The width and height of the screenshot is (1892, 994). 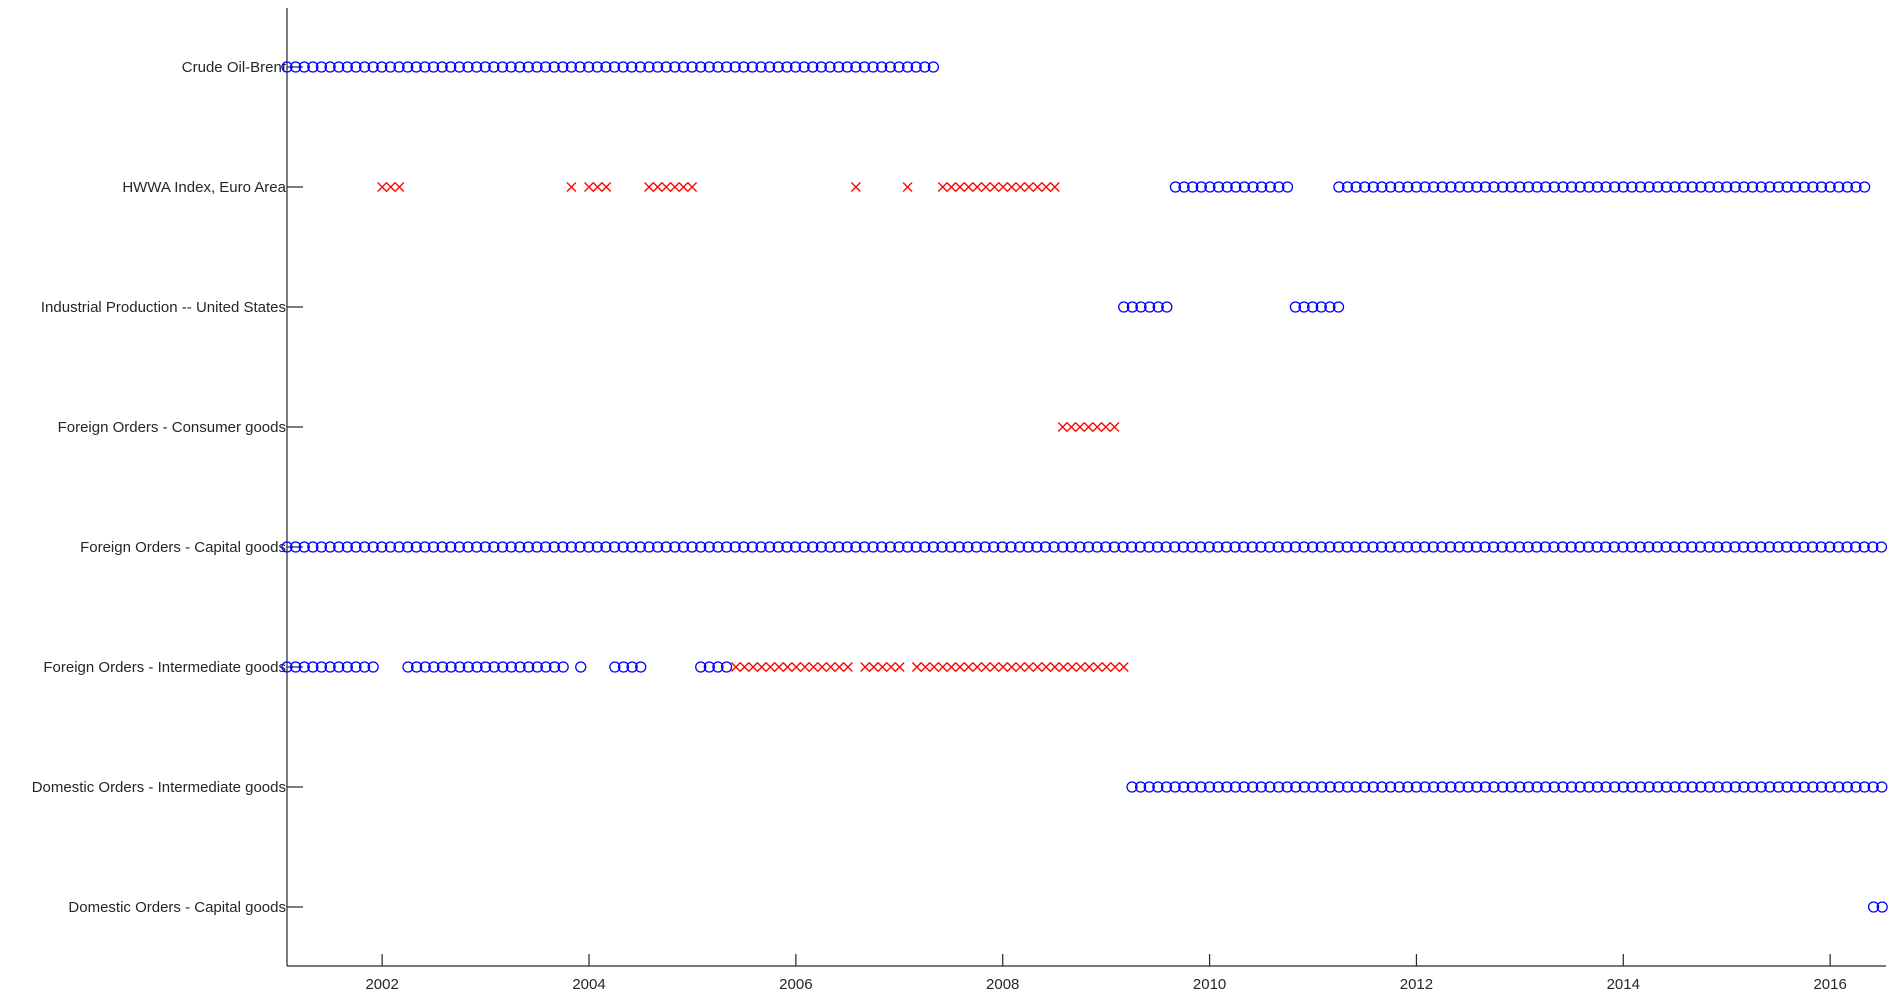 What do you see at coordinates (1209, 984) in the screenshot?
I see `x-tick-label: 2010` at bounding box center [1209, 984].